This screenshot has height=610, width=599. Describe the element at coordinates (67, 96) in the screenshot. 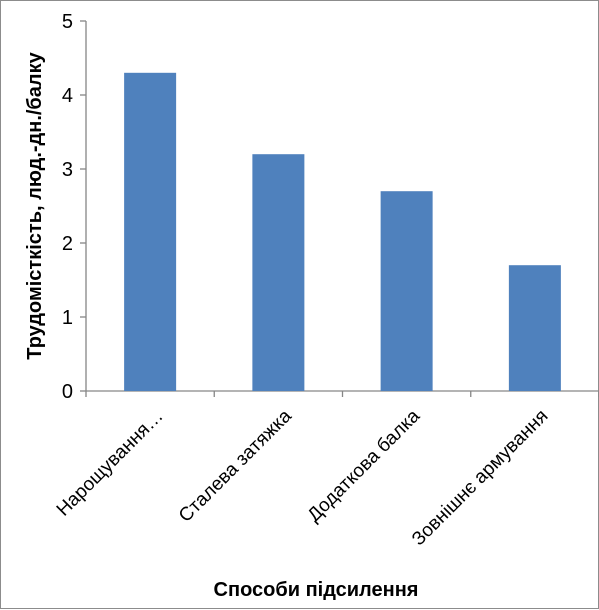

I see `y-tick-label: 4` at that location.